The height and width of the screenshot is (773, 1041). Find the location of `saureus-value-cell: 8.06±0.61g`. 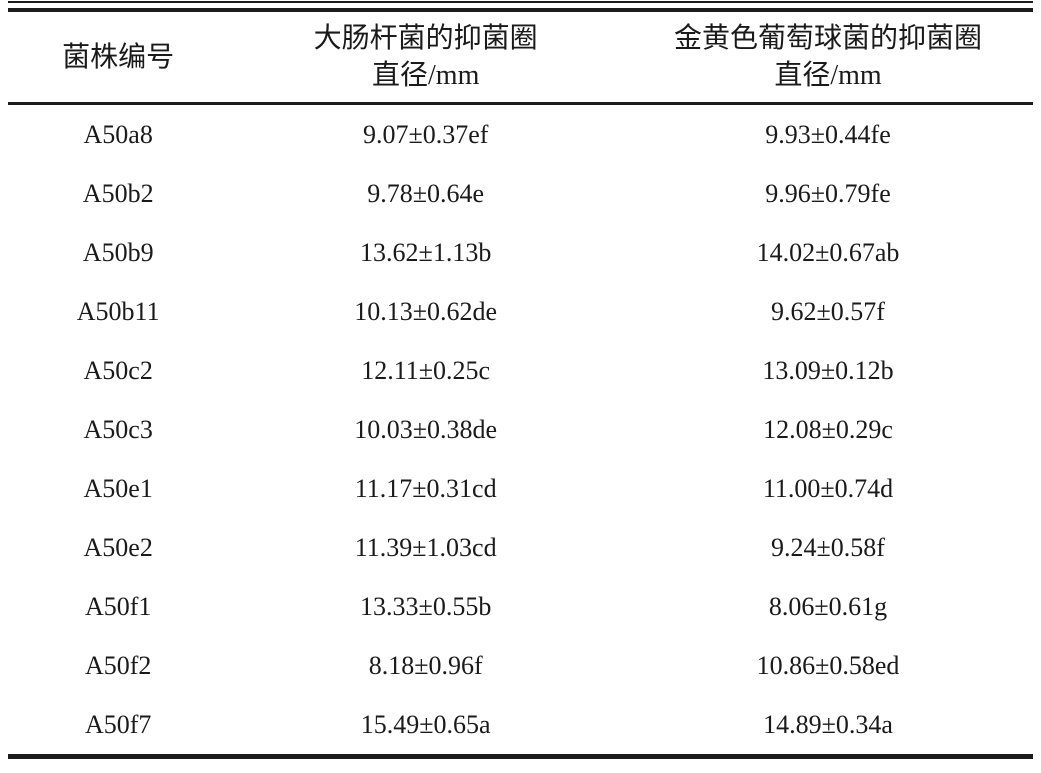

saureus-value-cell: 8.06±0.61g is located at coordinates (828, 606).